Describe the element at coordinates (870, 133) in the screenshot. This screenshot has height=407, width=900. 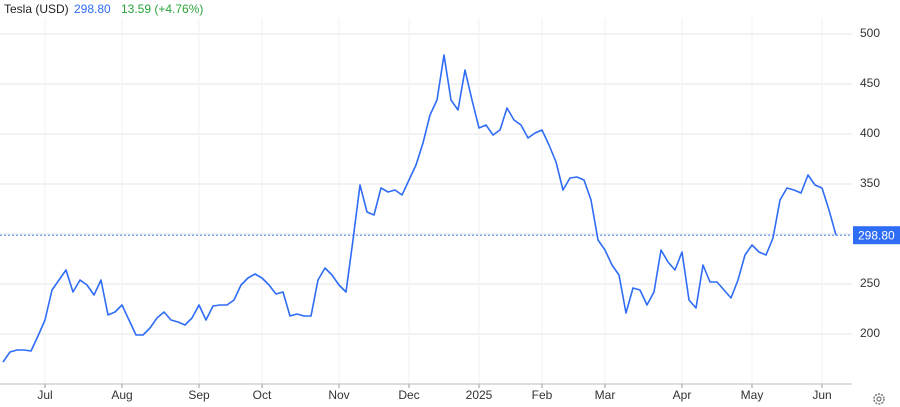
I see `y-tick-label: 400` at that location.